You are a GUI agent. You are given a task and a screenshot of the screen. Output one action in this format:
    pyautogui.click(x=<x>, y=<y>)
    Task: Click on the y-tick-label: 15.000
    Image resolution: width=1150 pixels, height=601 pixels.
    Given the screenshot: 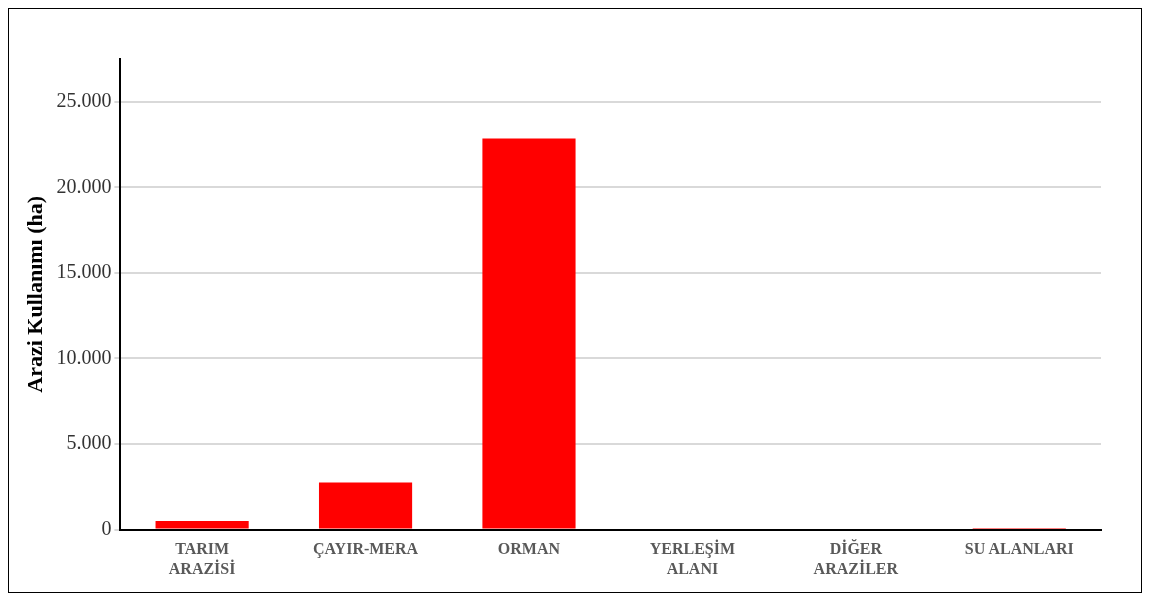 What is the action you would take?
    pyautogui.click(x=84, y=271)
    